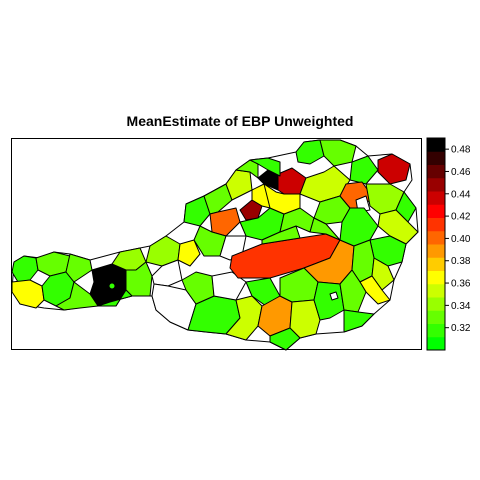  I want to click on legend-tick-label: 0.32, so click(461, 328).